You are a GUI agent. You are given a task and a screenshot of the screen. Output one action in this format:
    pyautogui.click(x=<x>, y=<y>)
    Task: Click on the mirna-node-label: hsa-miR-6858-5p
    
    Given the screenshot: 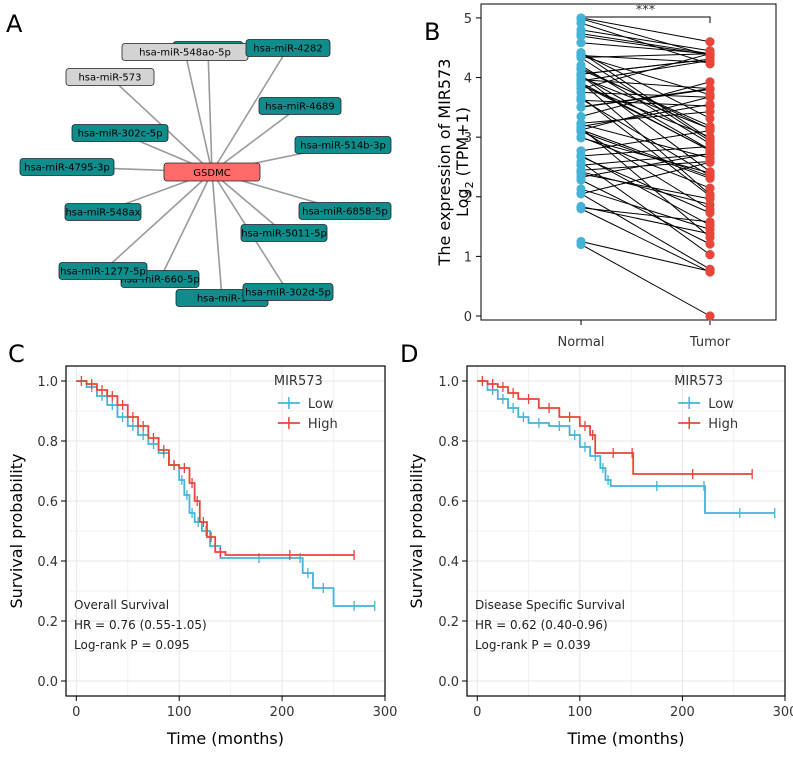 What is the action you would take?
    pyautogui.click(x=345, y=212)
    